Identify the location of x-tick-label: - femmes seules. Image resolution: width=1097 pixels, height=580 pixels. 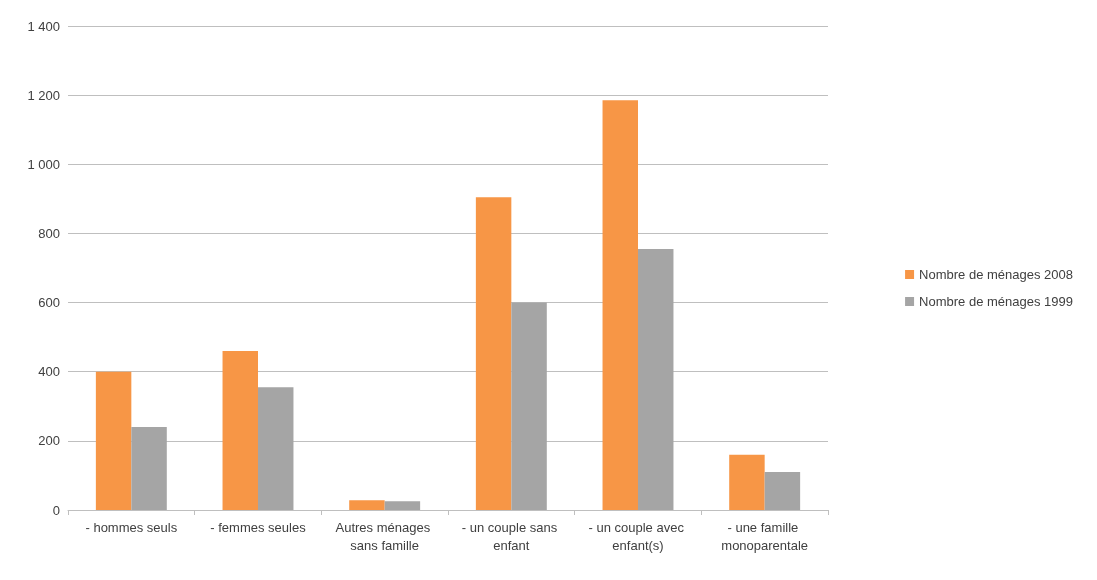
(258, 527).